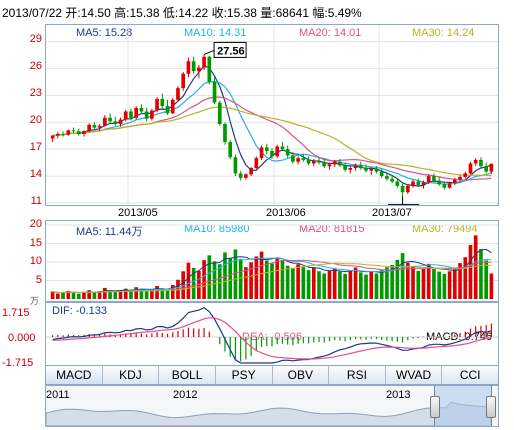 This screenshot has height=430, width=514. I want to click on vol-ma5-label: MA5: 11.44万, so click(109, 232).